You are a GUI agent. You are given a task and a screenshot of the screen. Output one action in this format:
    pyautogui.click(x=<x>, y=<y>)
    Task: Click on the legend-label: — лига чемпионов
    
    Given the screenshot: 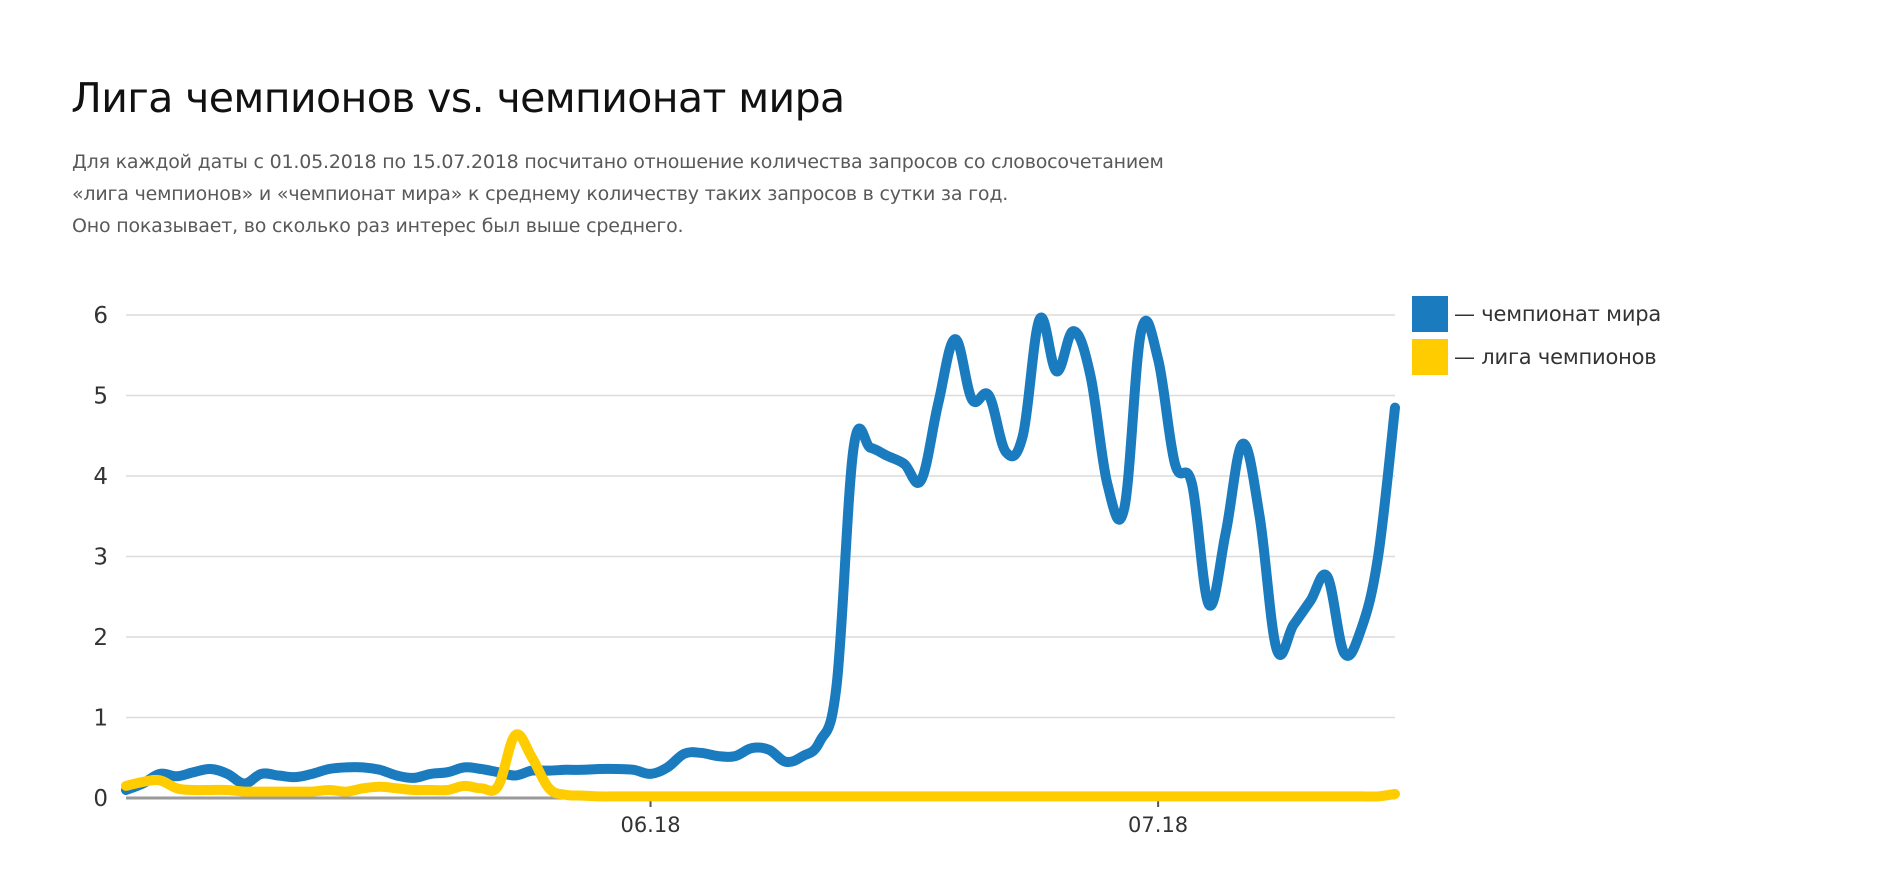 What is the action you would take?
    pyautogui.click(x=1555, y=357)
    